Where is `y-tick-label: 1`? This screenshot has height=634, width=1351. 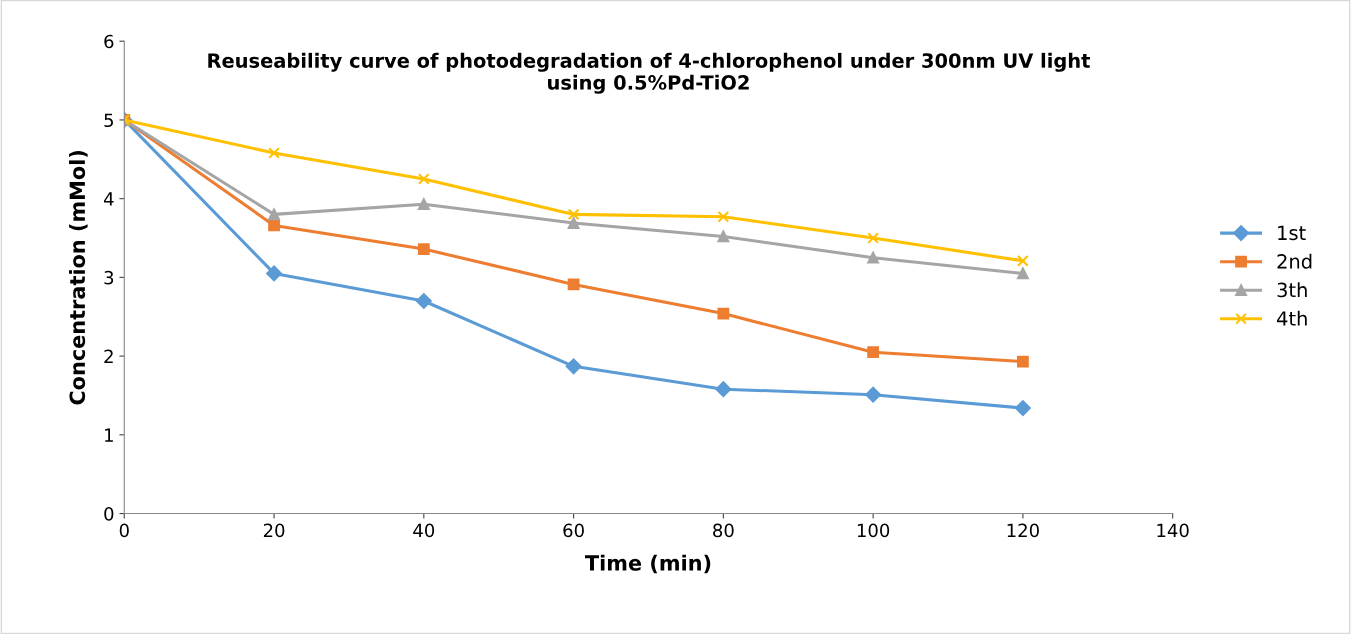 y-tick-label: 1 is located at coordinates (109, 435).